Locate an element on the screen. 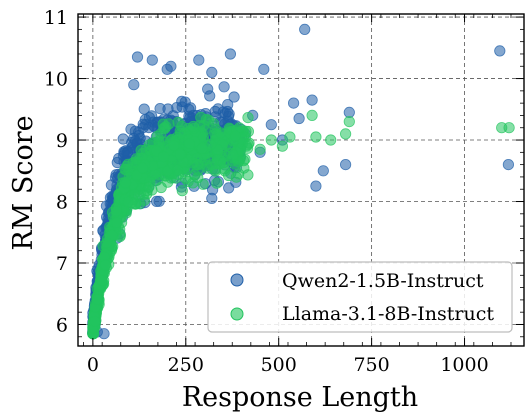  legend-label-qwen: Qwen2-1.5B-Instruct is located at coordinates (383, 281).